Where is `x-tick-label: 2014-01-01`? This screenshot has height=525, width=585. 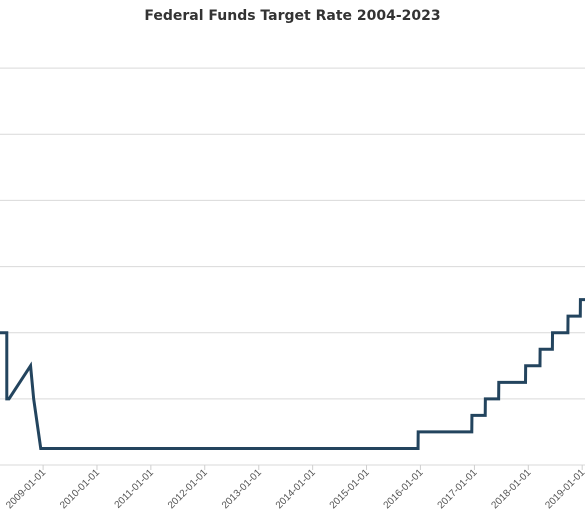
x-tick-label: 2014-01-01 is located at coordinates (296, 489).